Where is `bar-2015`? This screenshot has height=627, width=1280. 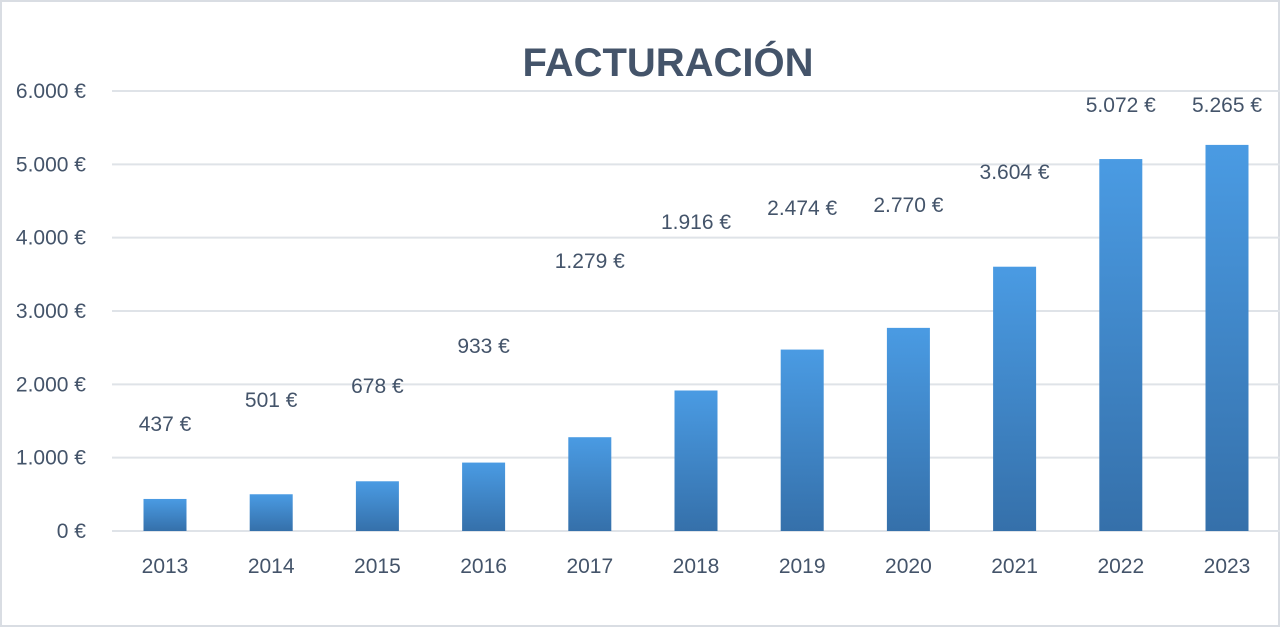
bar-2015 is located at coordinates (377, 506).